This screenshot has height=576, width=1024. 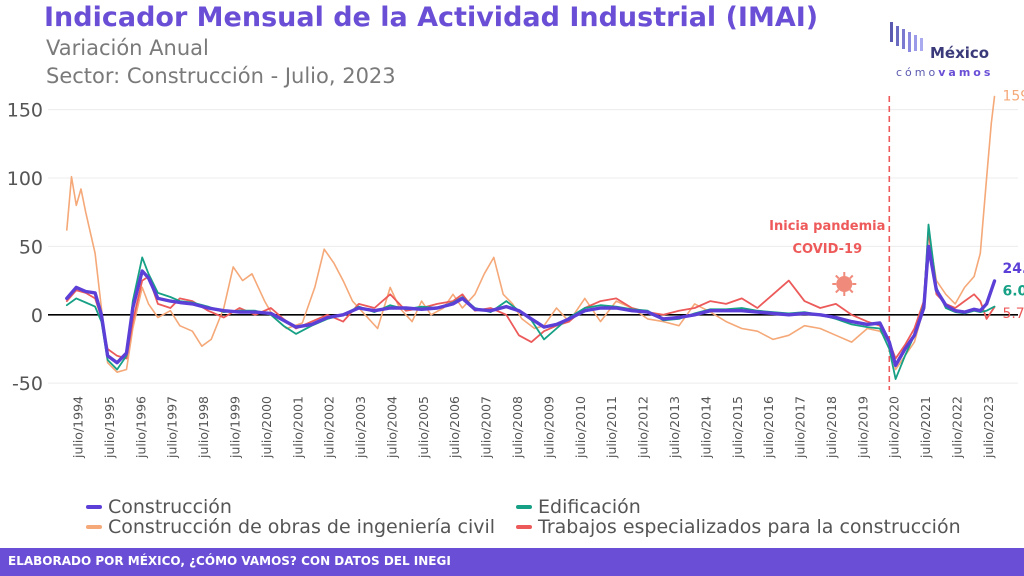 I want to click on legend-label-edificacion: Edificación, so click(x=589, y=507).